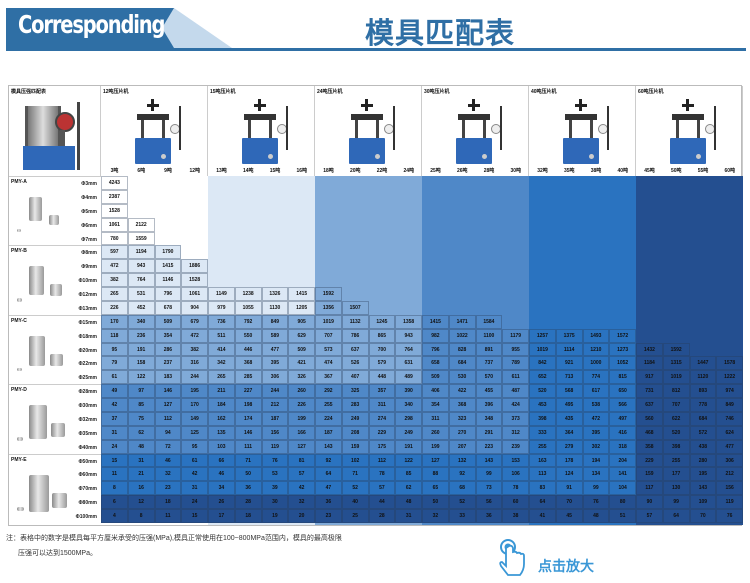 The width and height of the screenshot is (750, 583). I want to click on pressure-cell: 52, so click(355, 488).